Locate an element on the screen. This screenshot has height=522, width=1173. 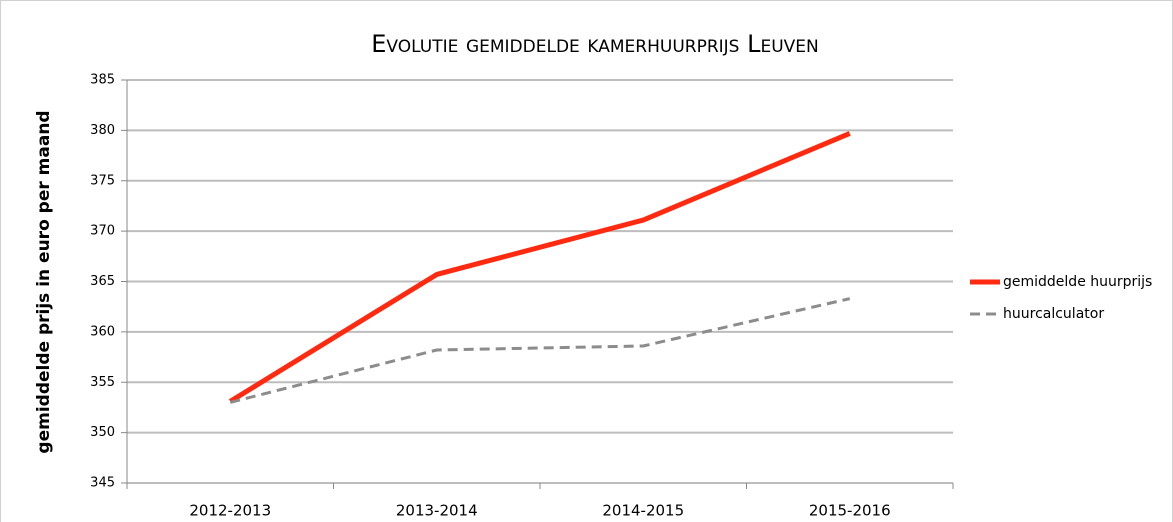
y-tick-label: 350 is located at coordinates (102, 432).